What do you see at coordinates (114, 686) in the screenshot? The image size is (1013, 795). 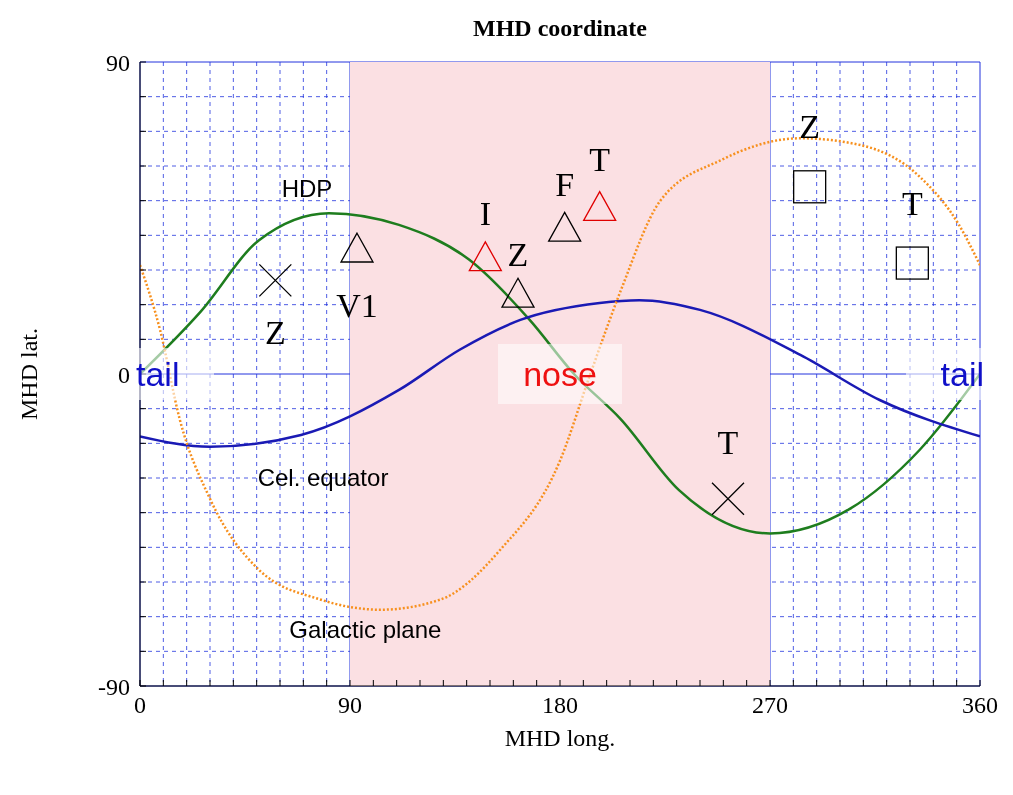 I see `y-tick-label: -90` at bounding box center [114, 686].